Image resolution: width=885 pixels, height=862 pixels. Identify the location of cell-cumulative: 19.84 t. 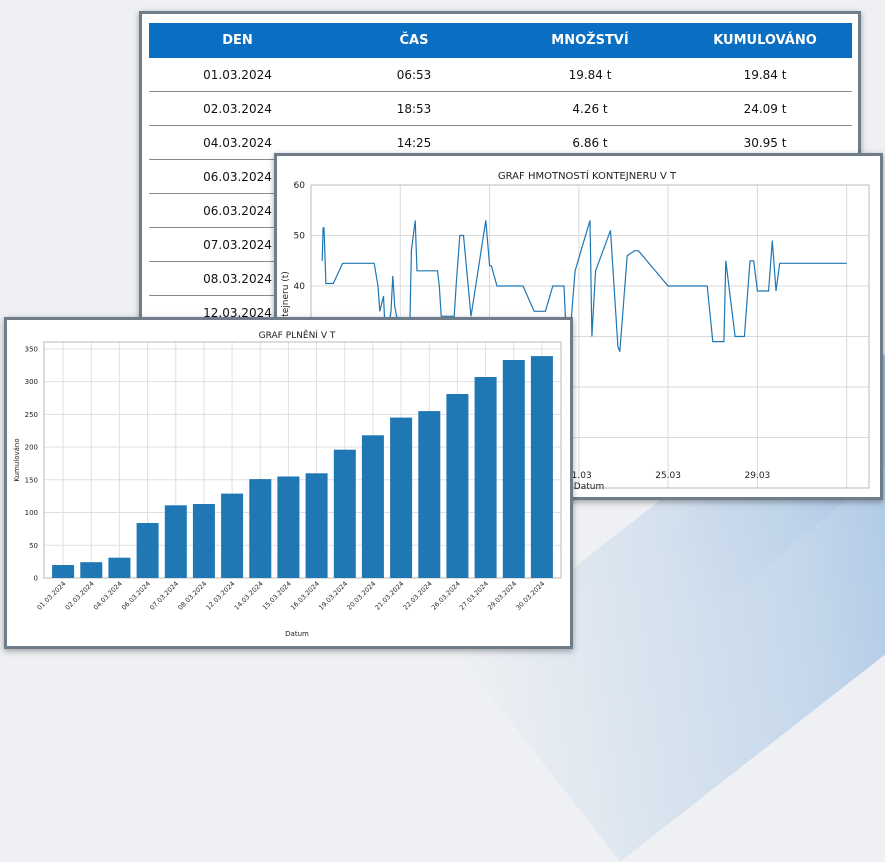
(765, 75).